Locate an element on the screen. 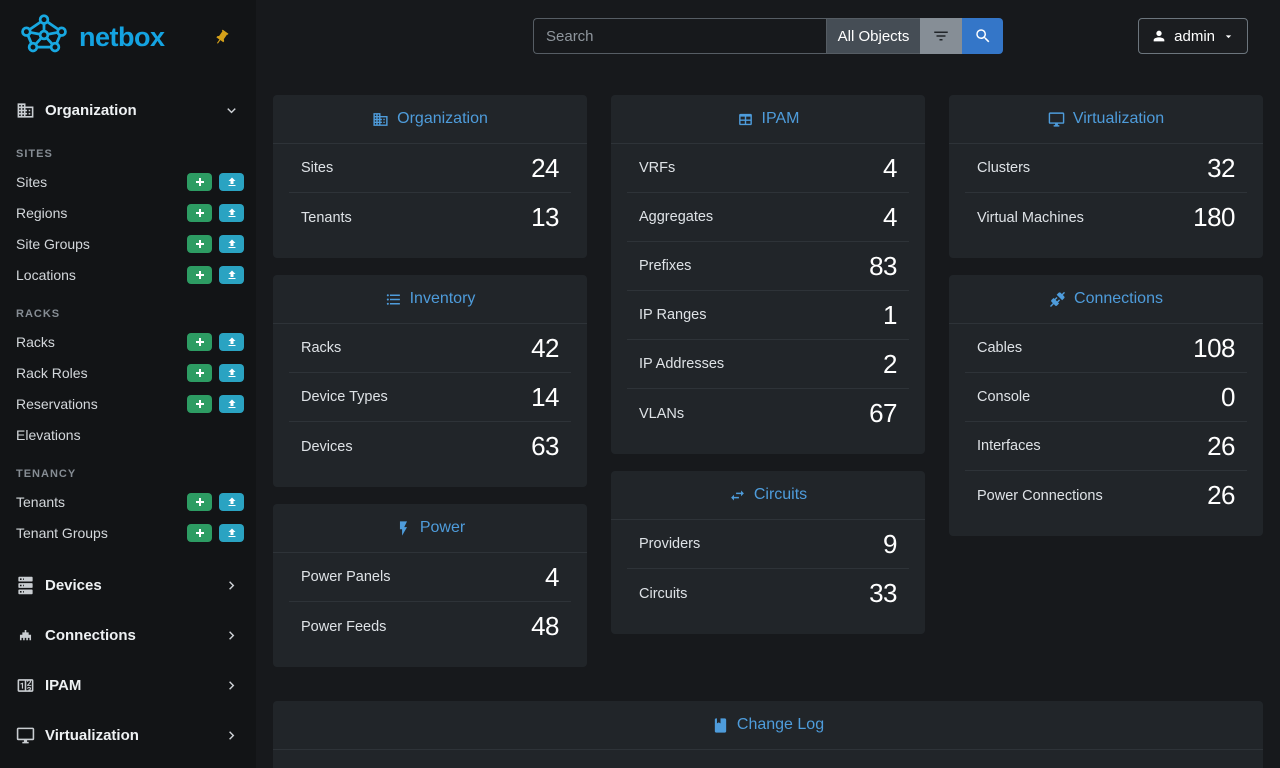 The width and height of the screenshot is (1280, 768). stat-row: Sites 24 is located at coordinates (430, 168).